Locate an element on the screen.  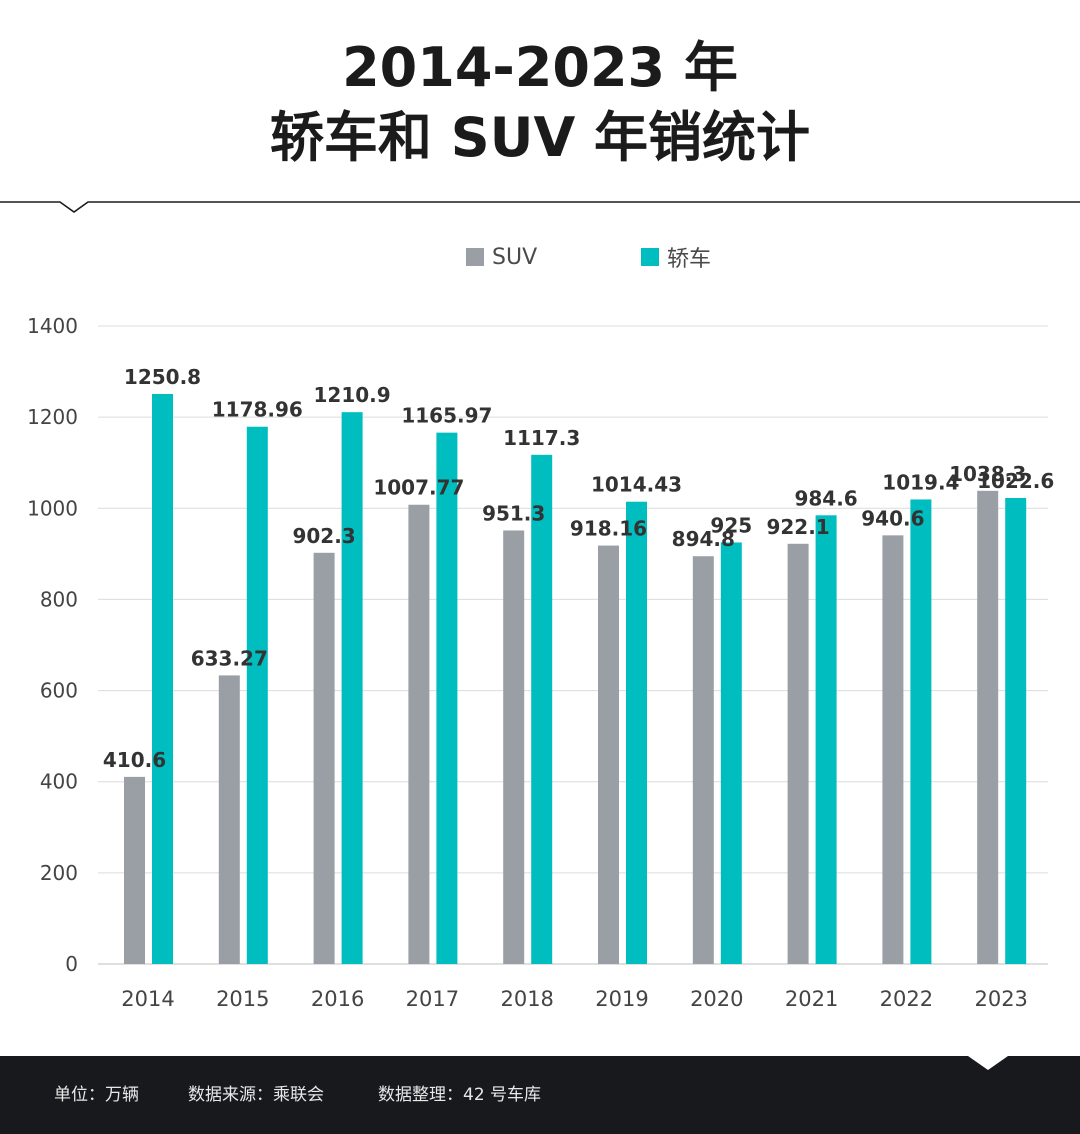
x-tick-label: 2019 is located at coordinates (621, 999).